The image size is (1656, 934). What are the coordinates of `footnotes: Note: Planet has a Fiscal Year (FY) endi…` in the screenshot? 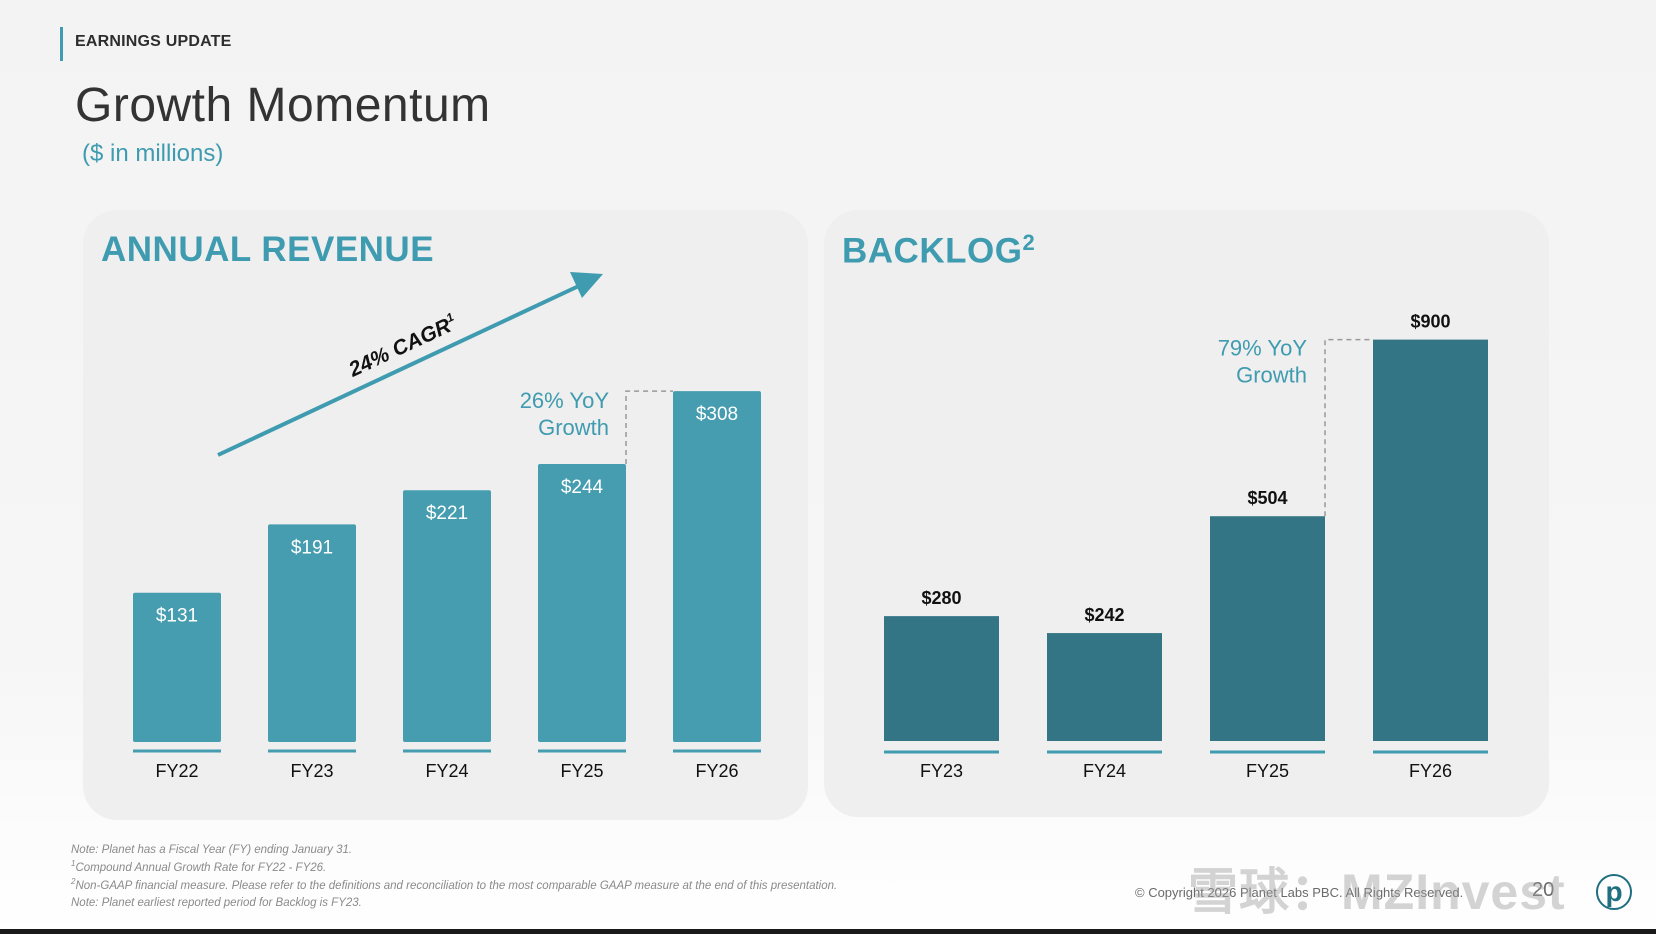 It's located at (454, 874).